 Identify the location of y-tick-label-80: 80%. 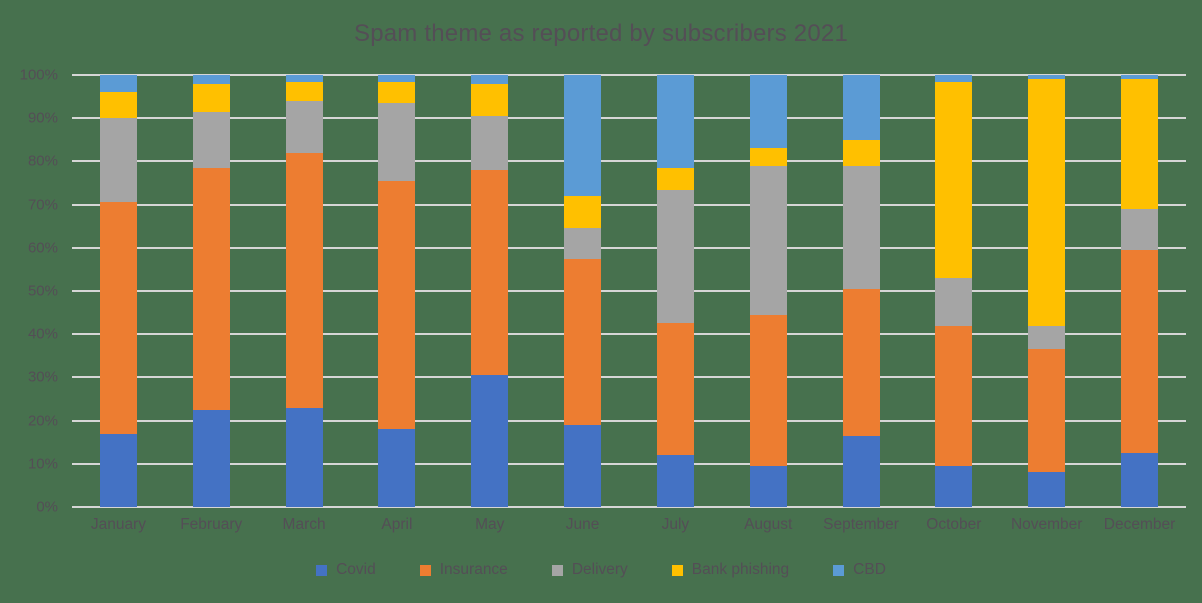
(42, 161).